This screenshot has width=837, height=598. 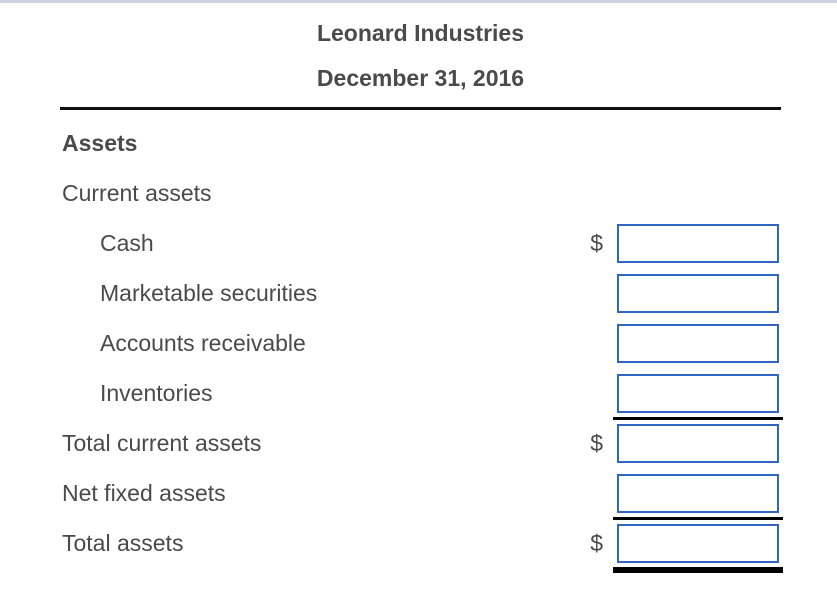 What do you see at coordinates (420, 78) in the screenshot?
I see `statement-date: December 31, 2016` at bounding box center [420, 78].